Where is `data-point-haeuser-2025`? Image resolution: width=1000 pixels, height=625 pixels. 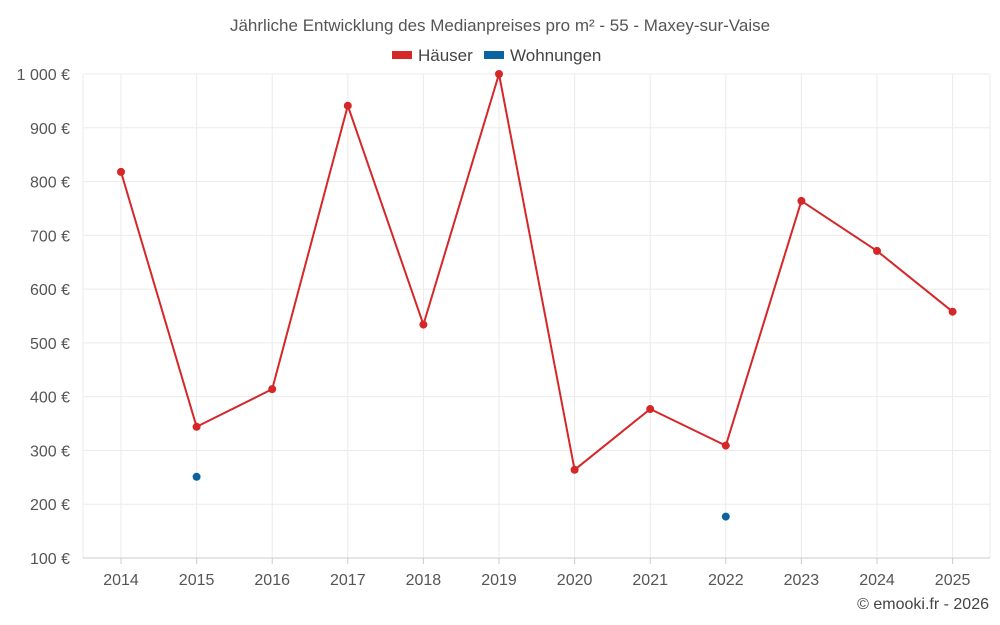
data-point-haeuser-2025 is located at coordinates (952, 311).